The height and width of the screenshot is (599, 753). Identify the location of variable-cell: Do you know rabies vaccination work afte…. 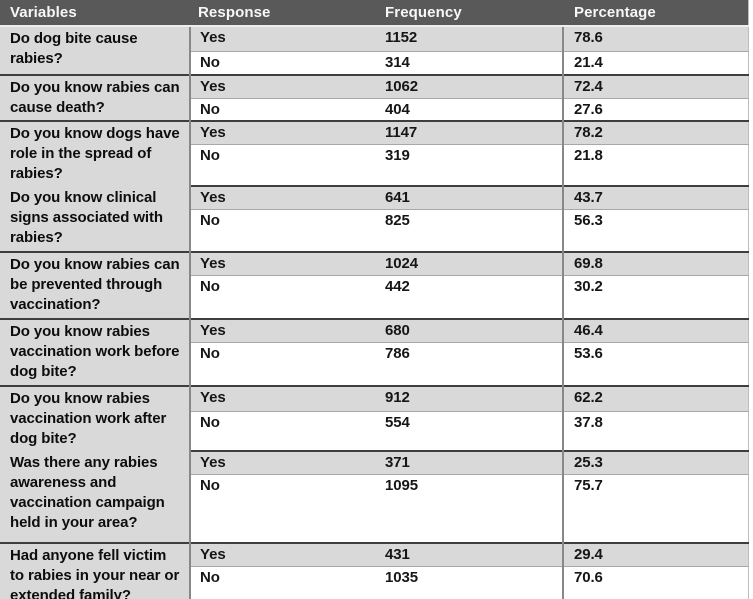
(95, 418).